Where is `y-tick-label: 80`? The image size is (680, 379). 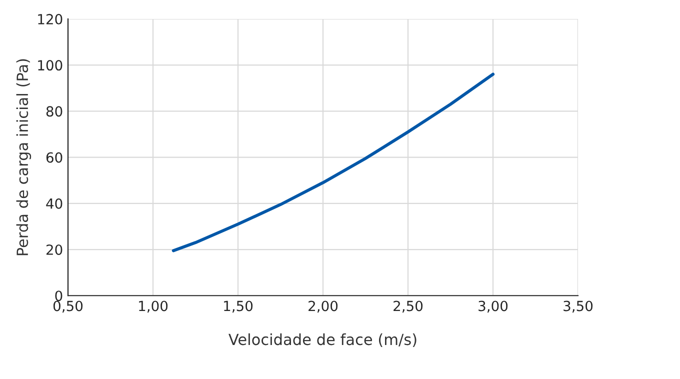
y-tick-label: 80 is located at coordinates (54, 111).